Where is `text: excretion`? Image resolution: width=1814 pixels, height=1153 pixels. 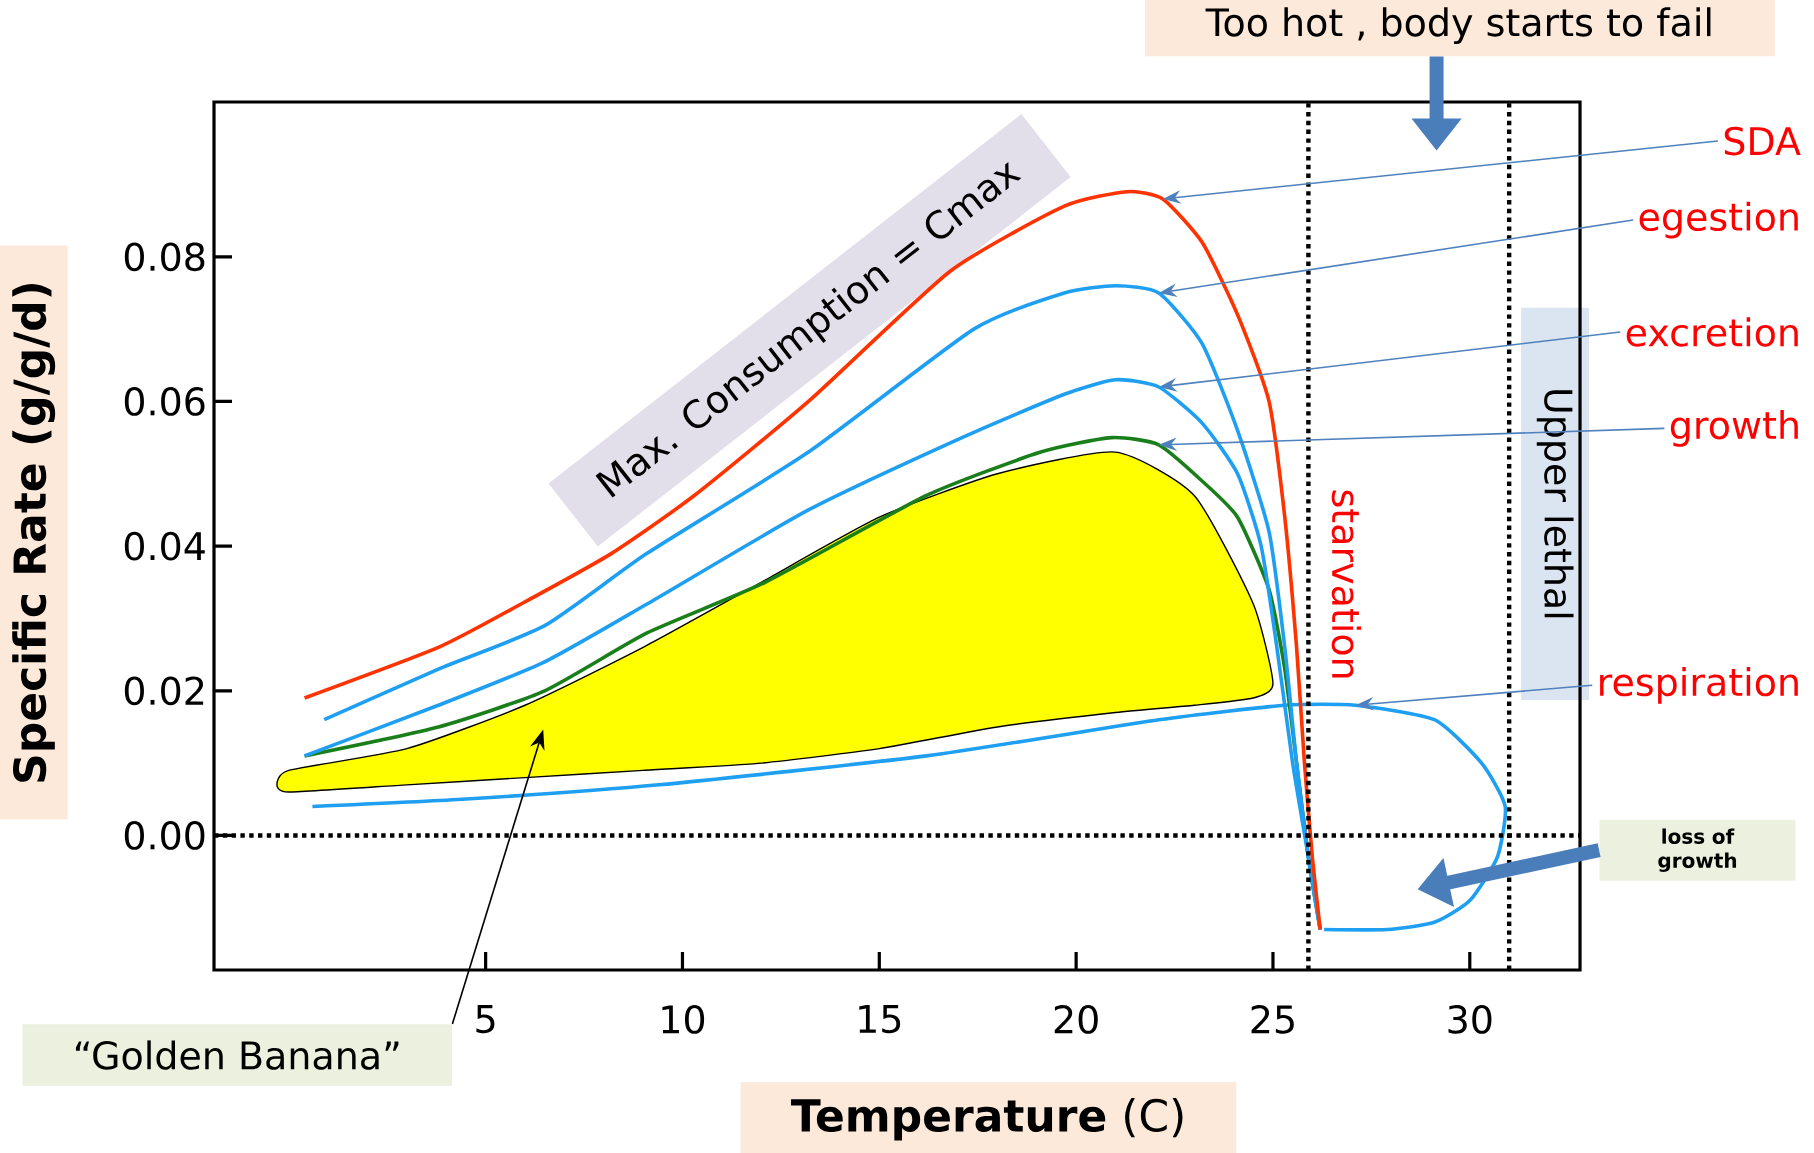 text: excretion is located at coordinates (1712, 332).